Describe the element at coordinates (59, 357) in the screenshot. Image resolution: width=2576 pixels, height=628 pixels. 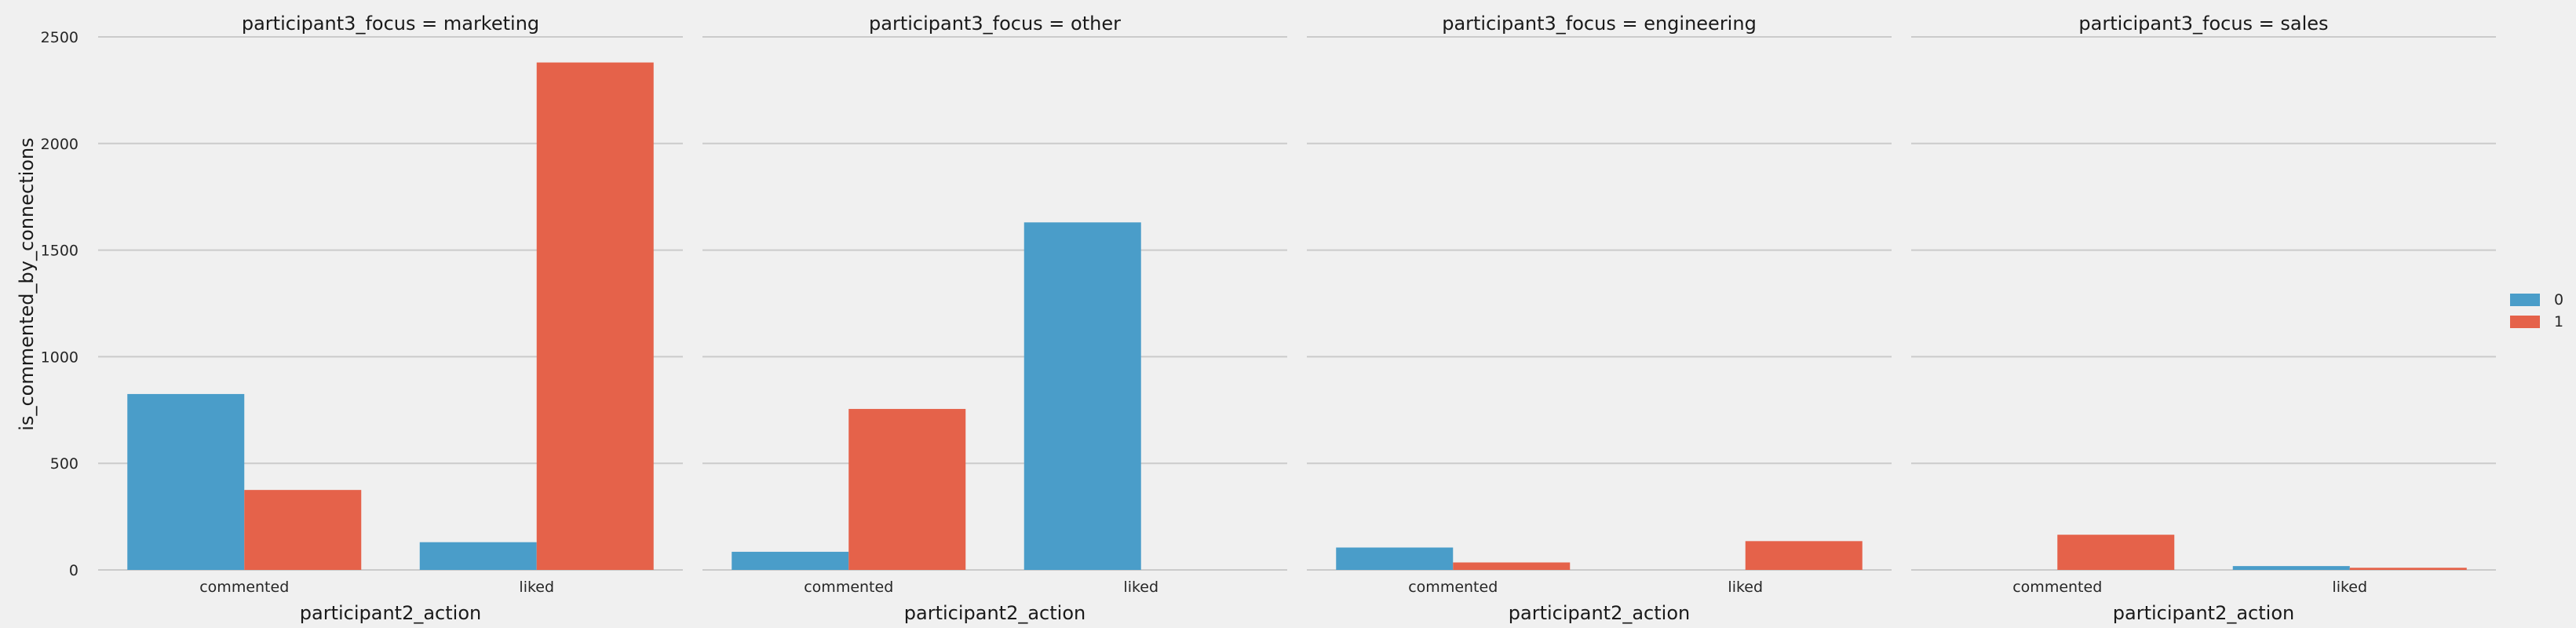
I see `y-tick-label: 1000` at that location.